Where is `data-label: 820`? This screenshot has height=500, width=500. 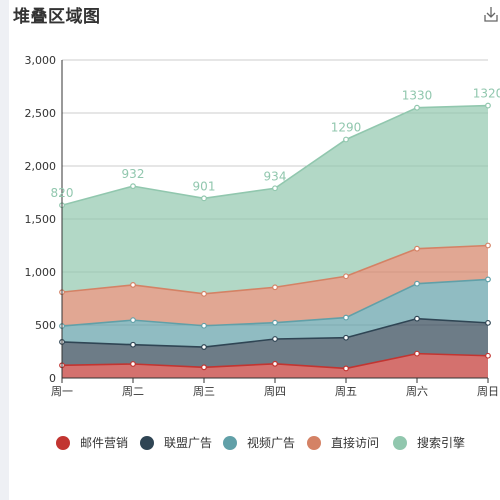 data-label: 820 is located at coordinates (62, 193).